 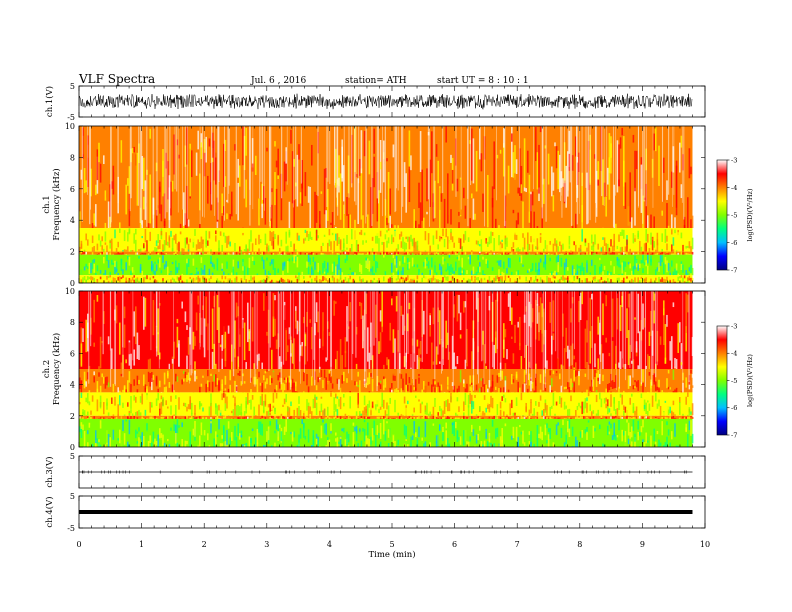 What do you see at coordinates (750, 380) in the screenshot?
I see `ch2-colorbar-label: log(PSD)(V²/Hz)` at bounding box center [750, 380].